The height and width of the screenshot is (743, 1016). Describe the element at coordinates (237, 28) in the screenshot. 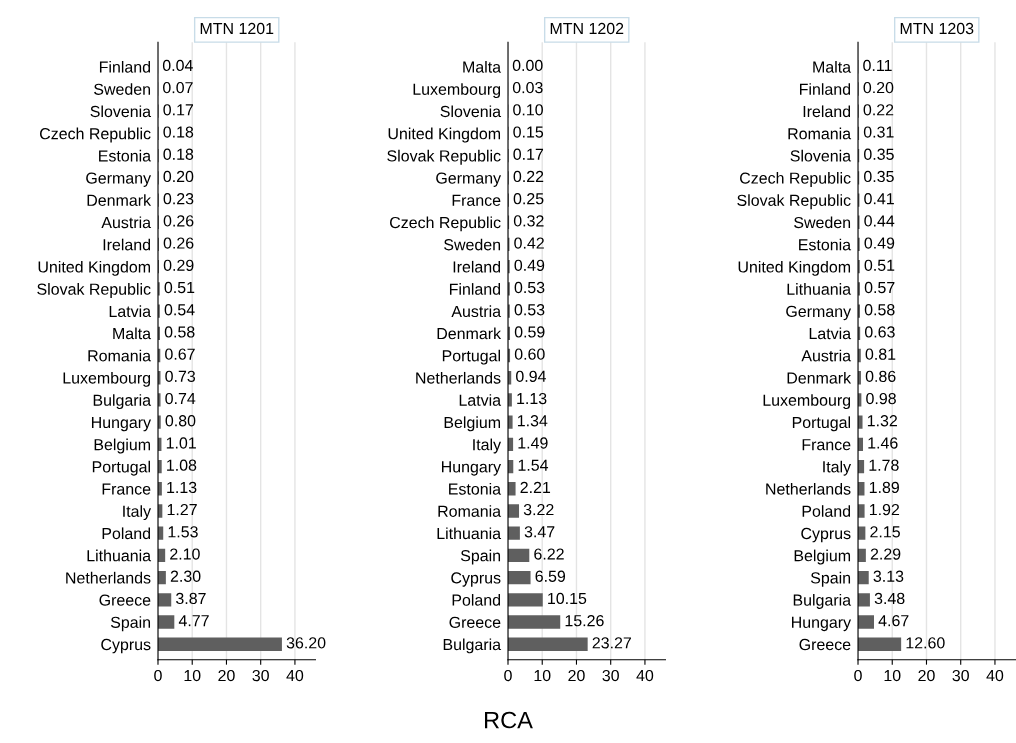

I see `chart-title: MTN 1201` at that location.